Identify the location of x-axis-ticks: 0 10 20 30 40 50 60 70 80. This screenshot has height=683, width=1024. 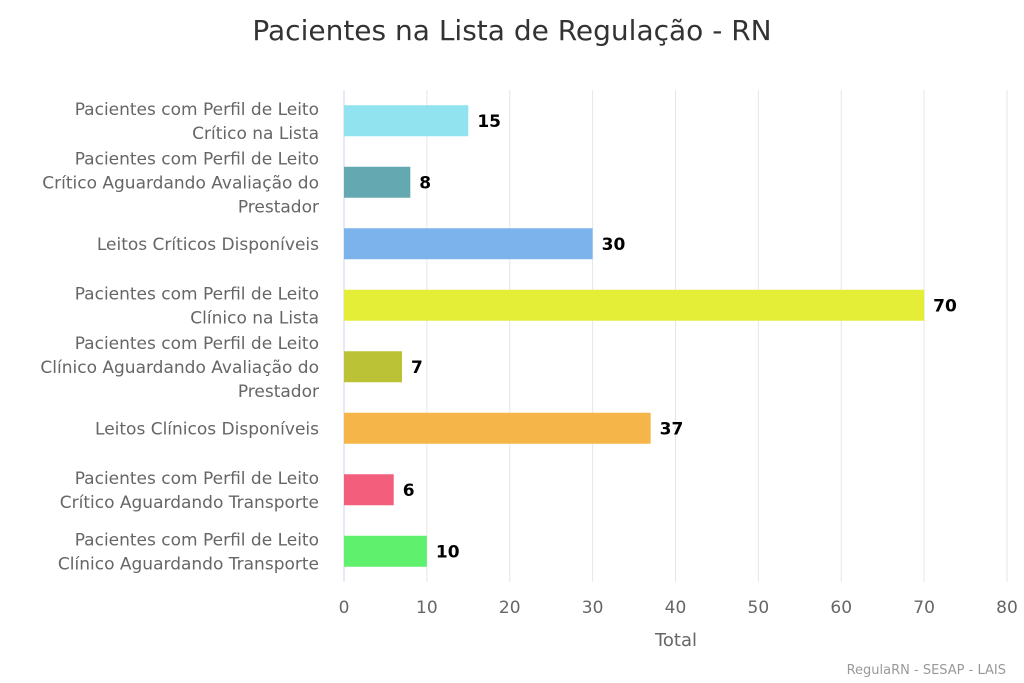
(678, 608).